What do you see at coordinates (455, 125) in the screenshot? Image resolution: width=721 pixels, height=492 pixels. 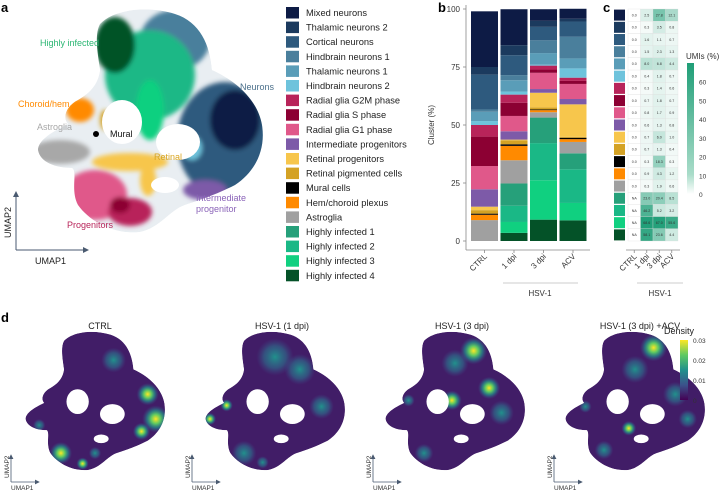 I see `y-tick-label: 50` at bounding box center [455, 125].